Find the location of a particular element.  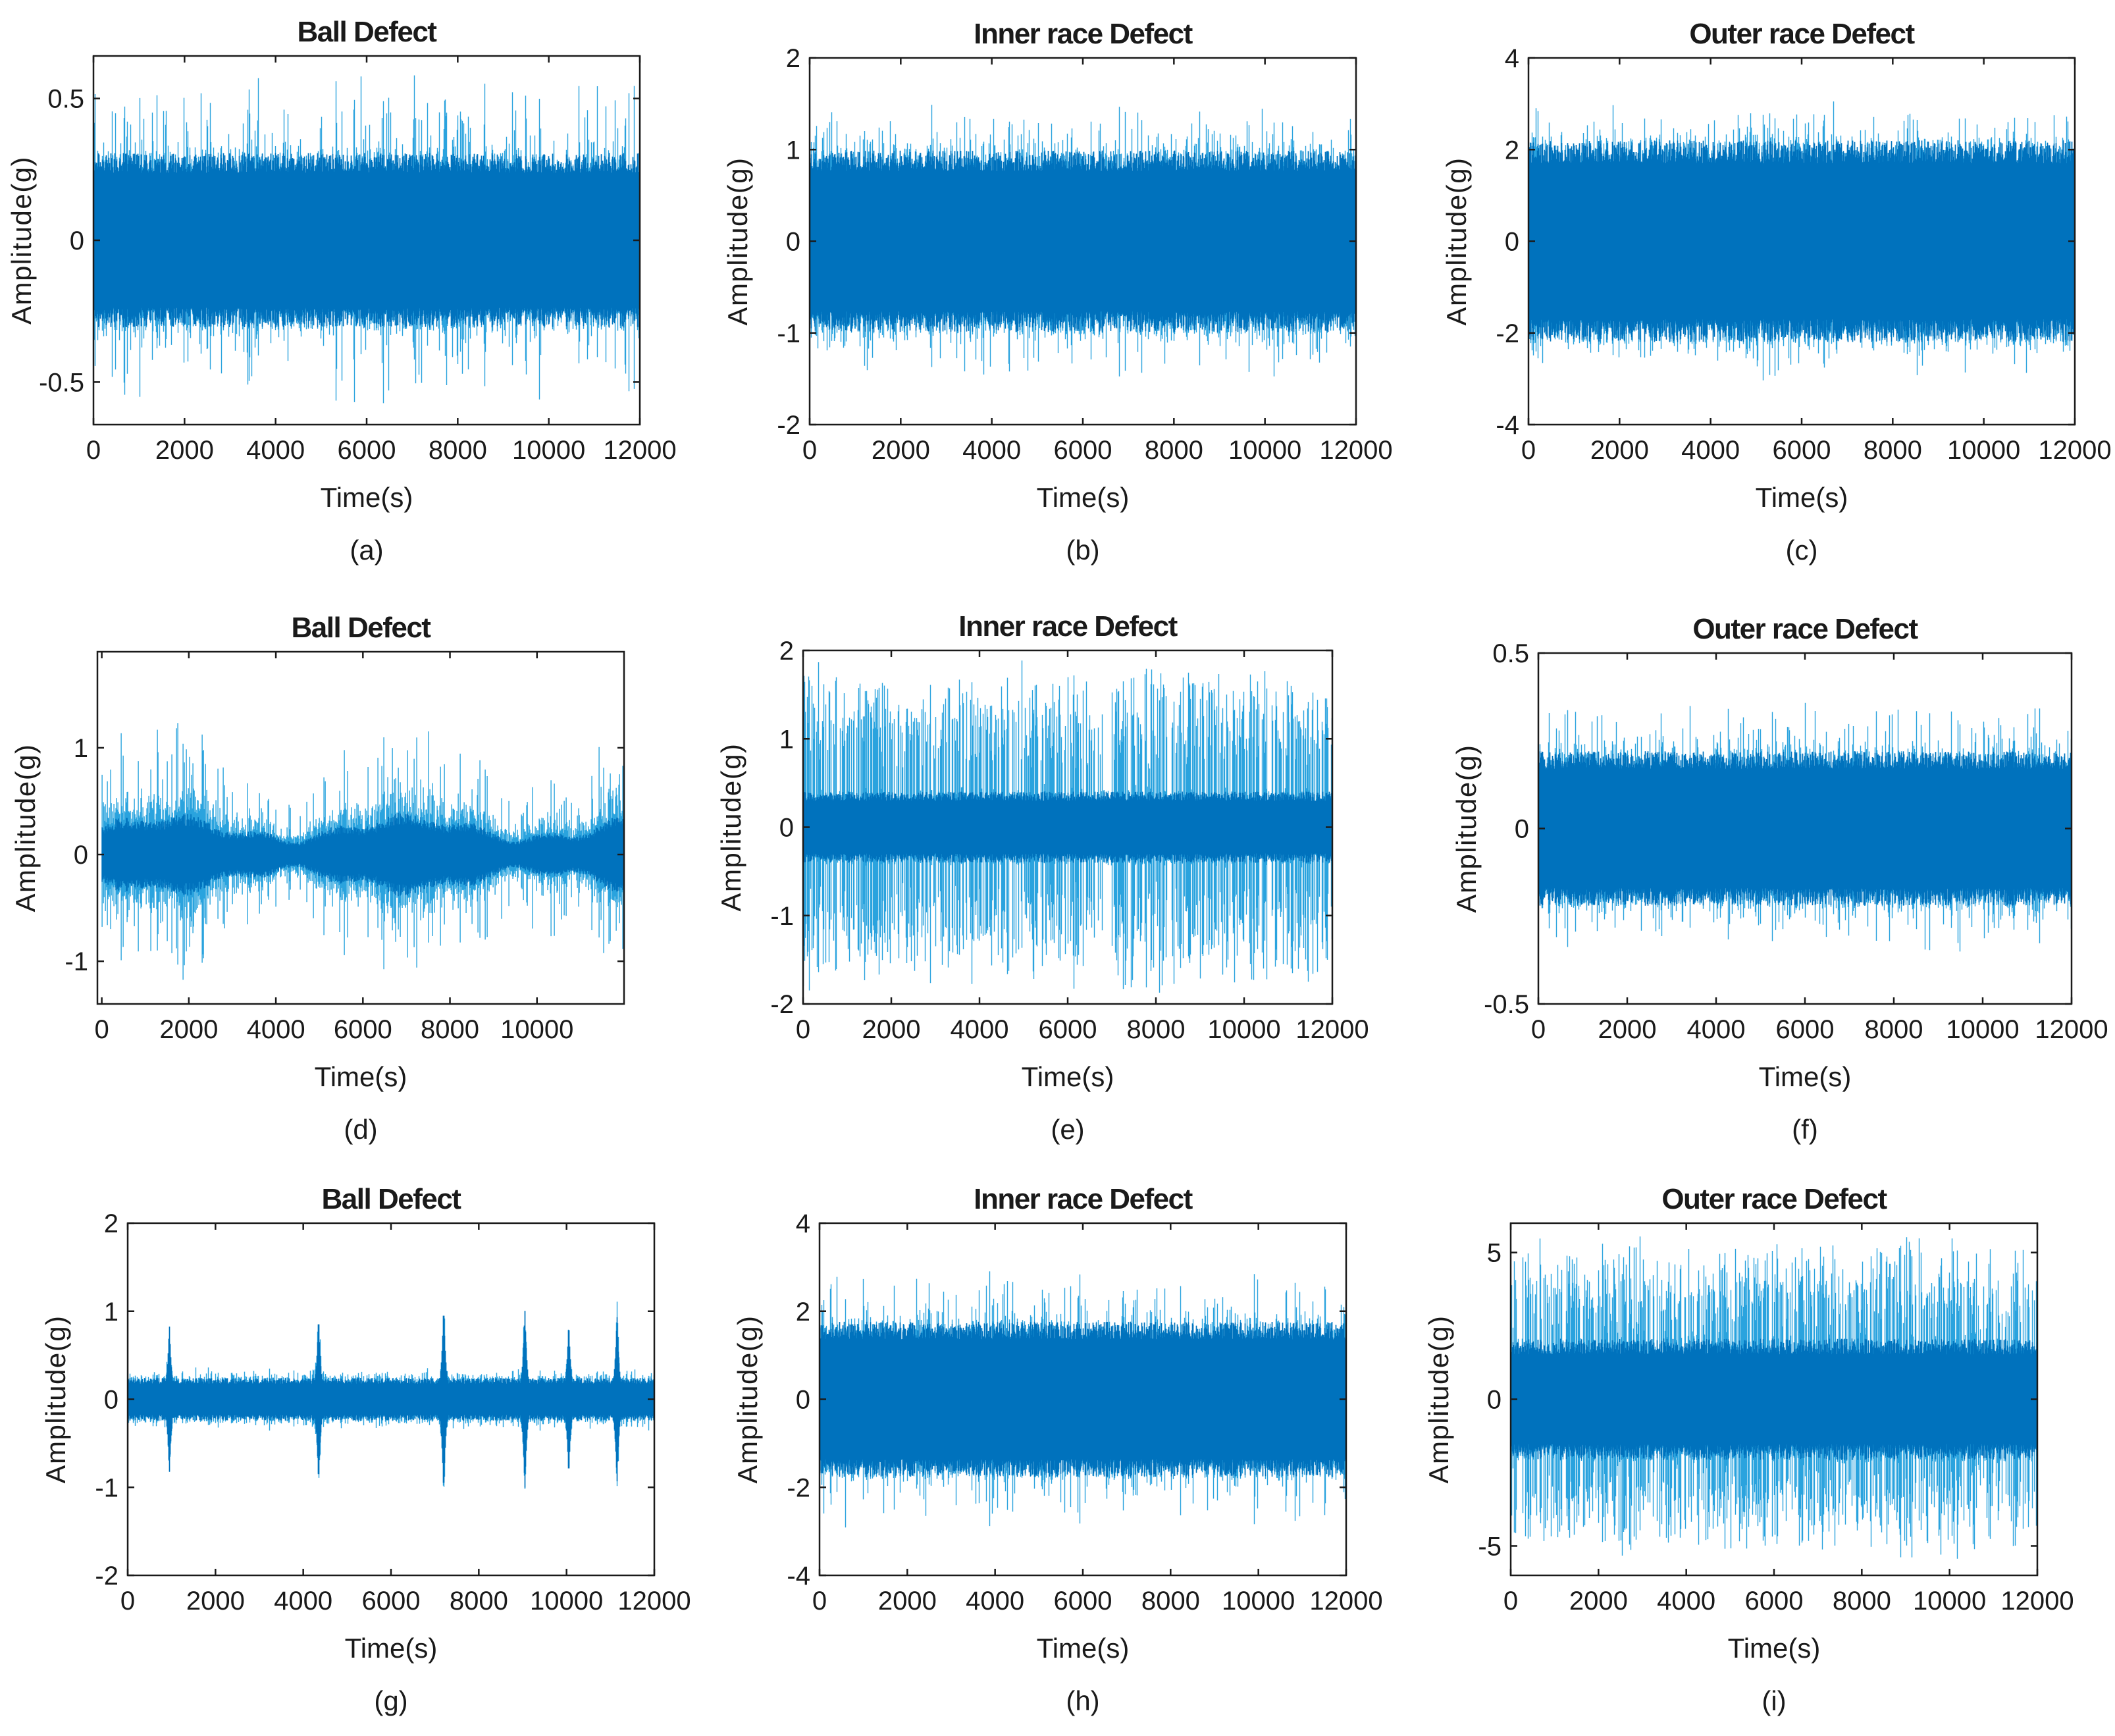

panel-caption: (e) is located at coordinates (1067, 1129).